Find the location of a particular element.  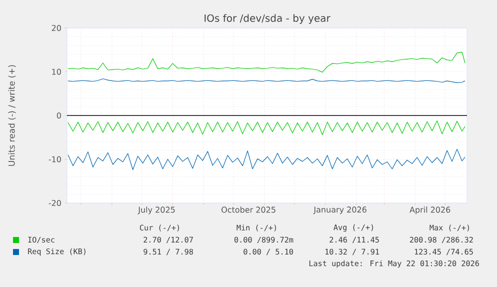

y-tick-label: -10 is located at coordinates (54, 159).